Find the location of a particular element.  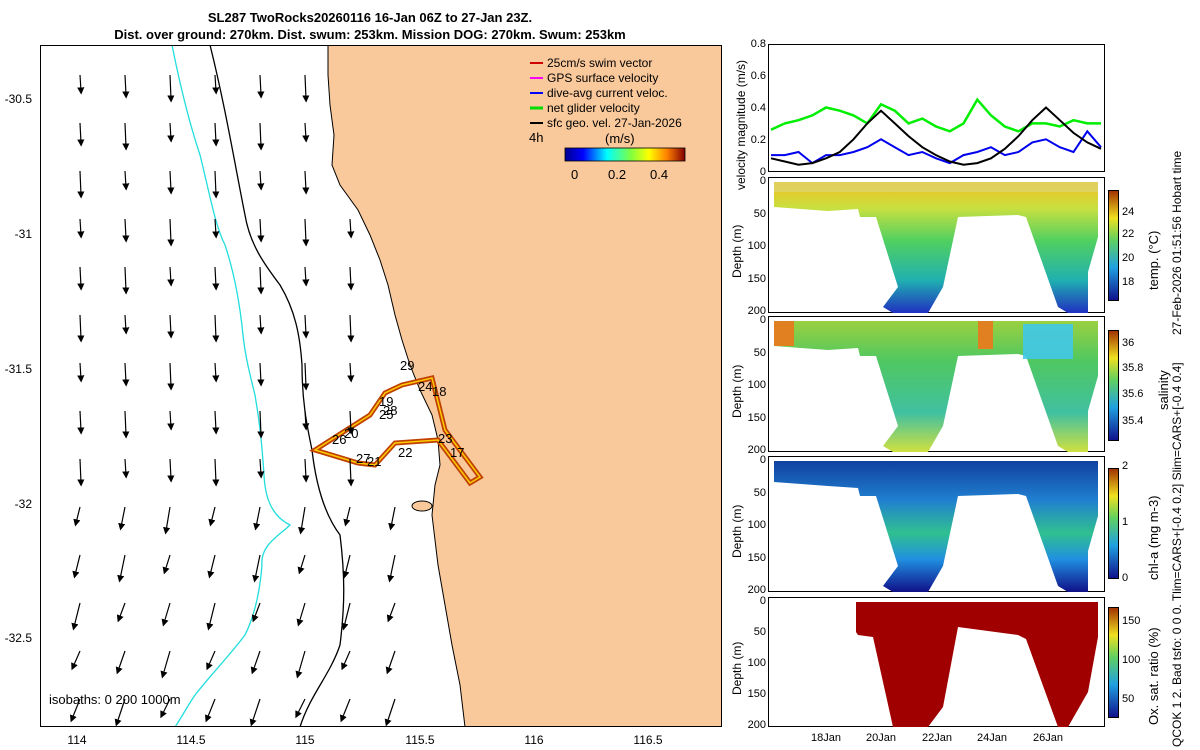

day-label: 28 is located at coordinates (390, 410).